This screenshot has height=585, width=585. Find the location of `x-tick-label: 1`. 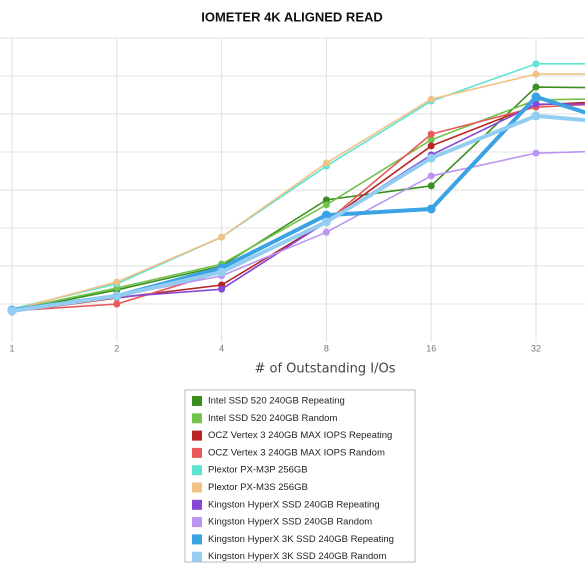

x-tick-label: 1 is located at coordinates (11, 348).